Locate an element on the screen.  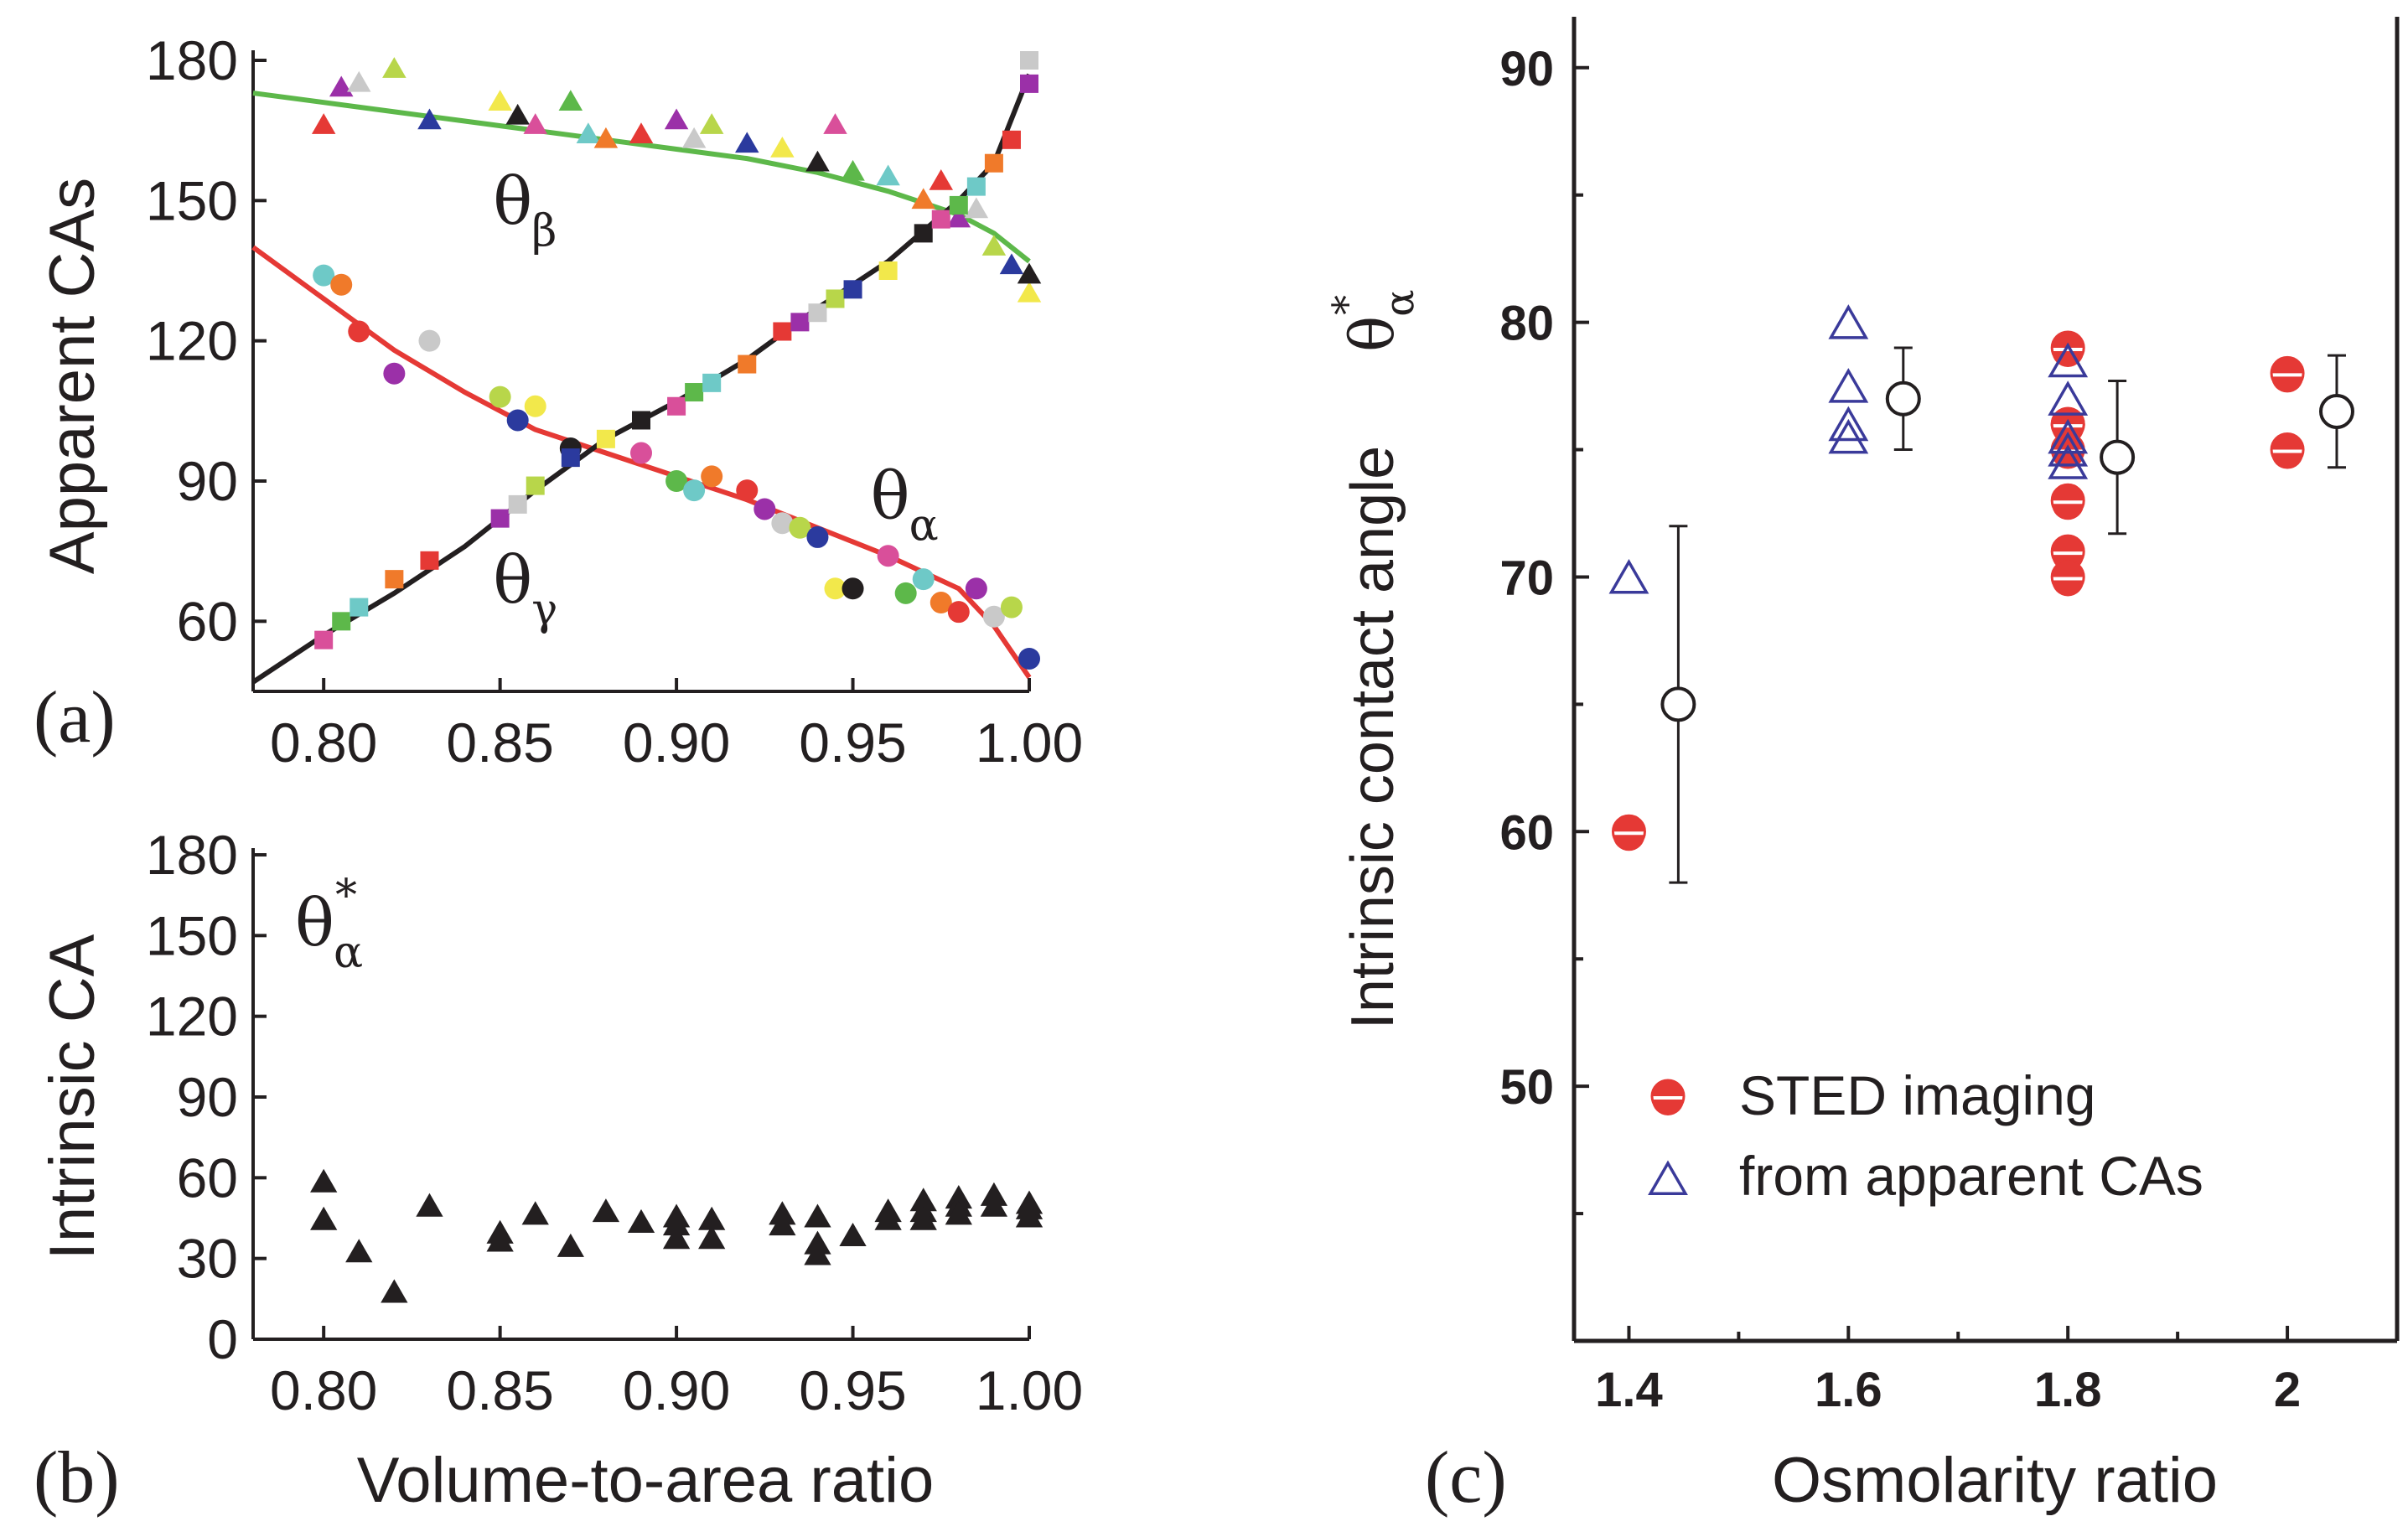
b-xtick-label: 0.95 is located at coordinates (852, 1390).